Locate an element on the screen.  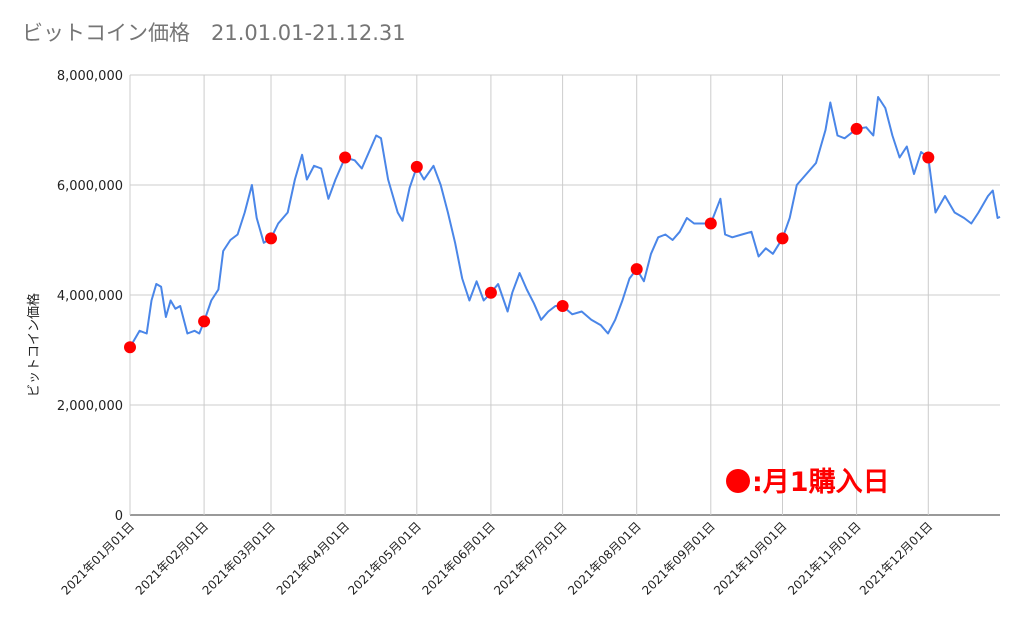
y-axis-title: ビットコイン価格 is located at coordinates (34, 345).